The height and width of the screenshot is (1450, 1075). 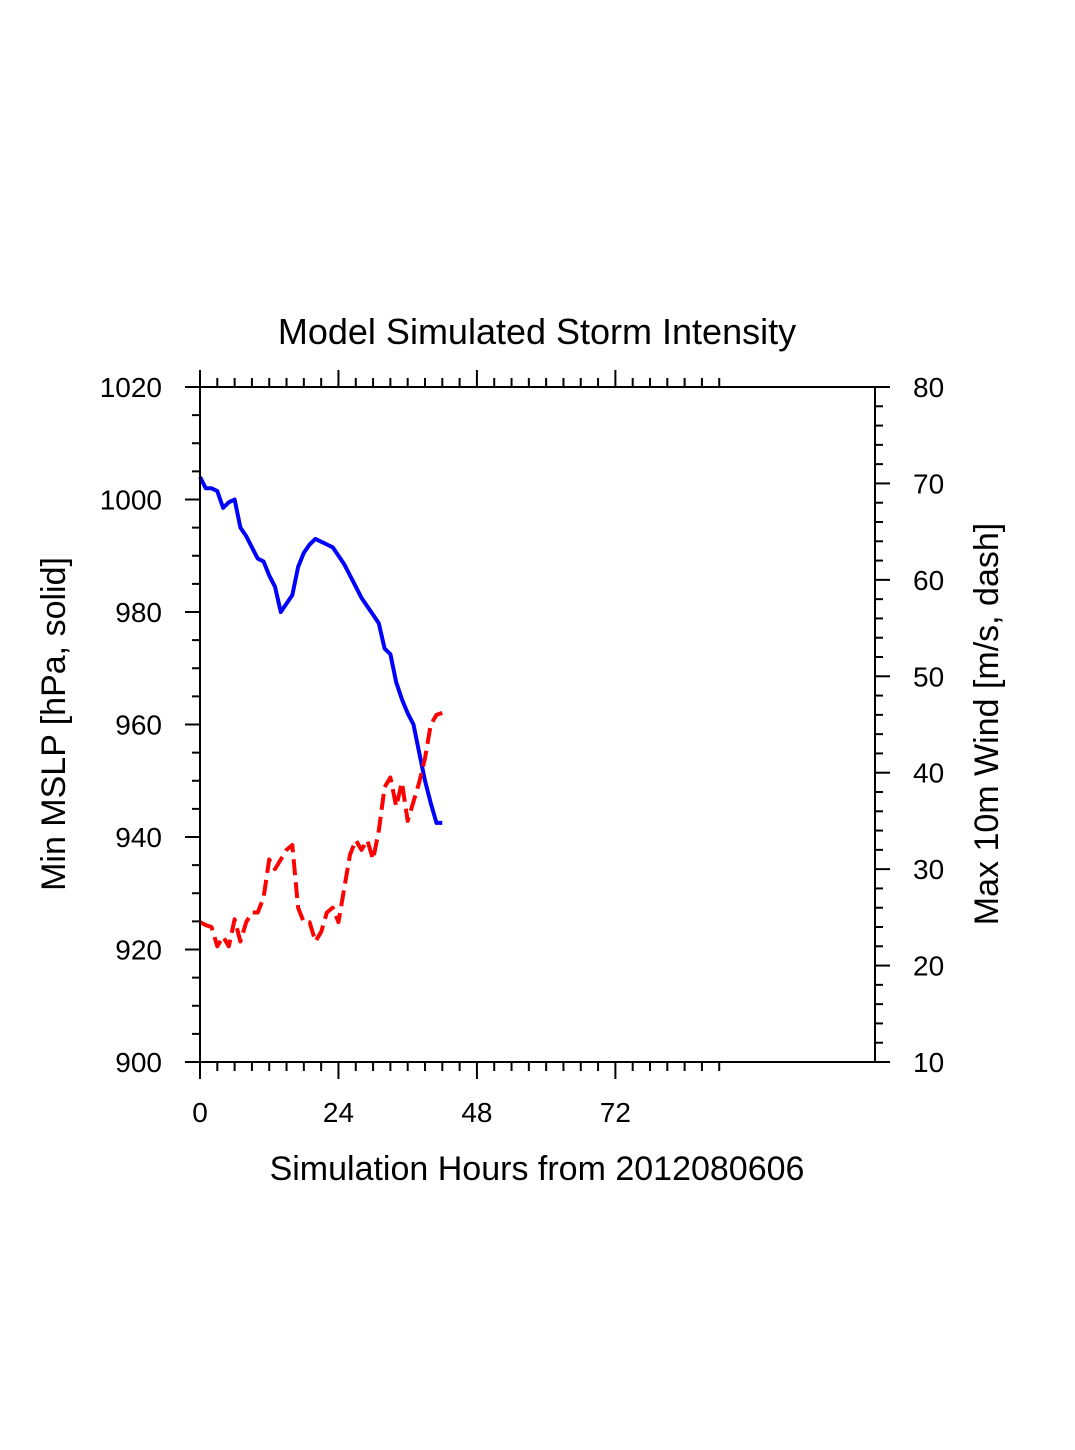 What do you see at coordinates (537, 1169) in the screenshot?
I see `x-axis-title: Simulation Hours from 2012080606` at bounding box center [537, 1169].